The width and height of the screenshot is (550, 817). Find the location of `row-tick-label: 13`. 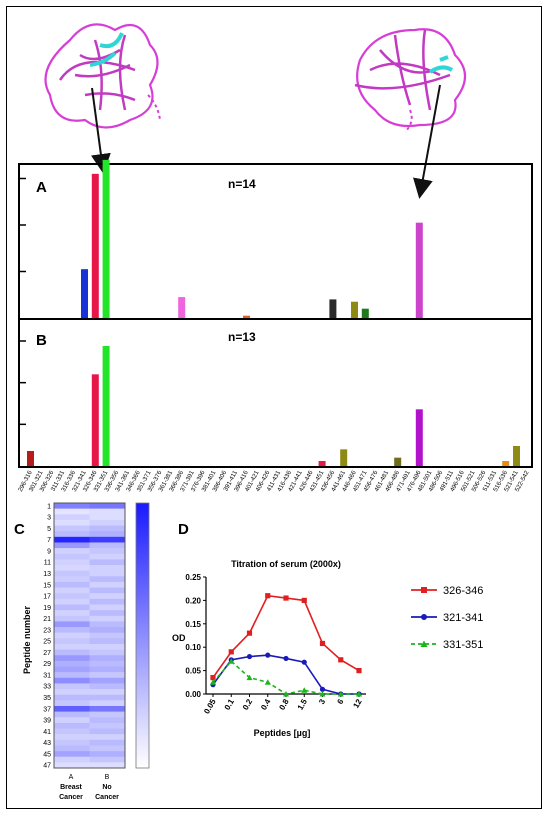

row-tick-label: 13 is located at coordinates (47, 574).